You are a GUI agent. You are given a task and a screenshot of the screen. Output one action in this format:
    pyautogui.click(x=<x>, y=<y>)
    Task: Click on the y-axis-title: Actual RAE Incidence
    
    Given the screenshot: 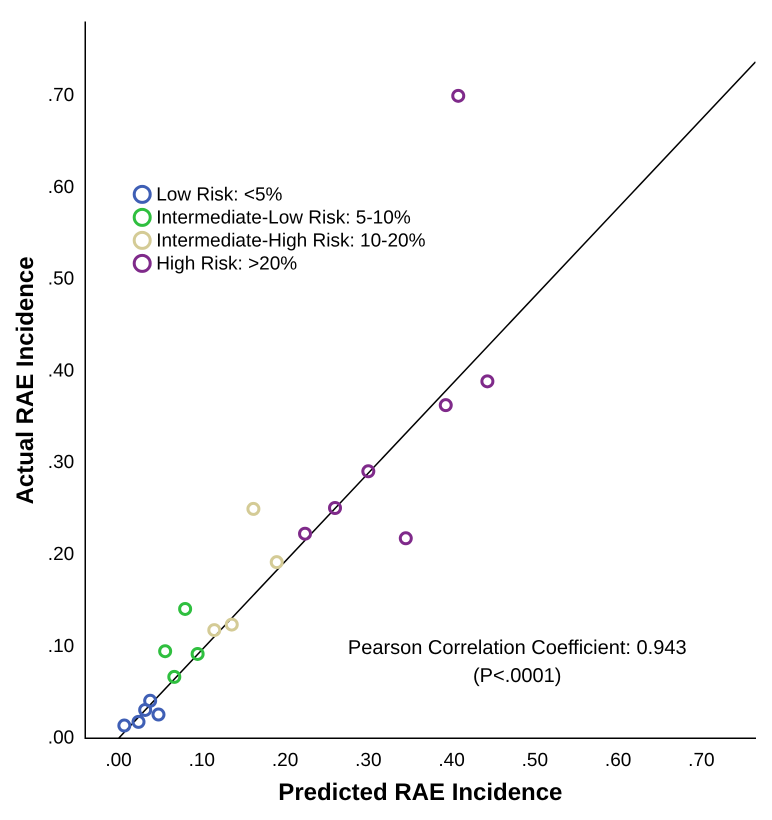 What is the action you would take?
    pyautogui.click(x=26, y=380)
    